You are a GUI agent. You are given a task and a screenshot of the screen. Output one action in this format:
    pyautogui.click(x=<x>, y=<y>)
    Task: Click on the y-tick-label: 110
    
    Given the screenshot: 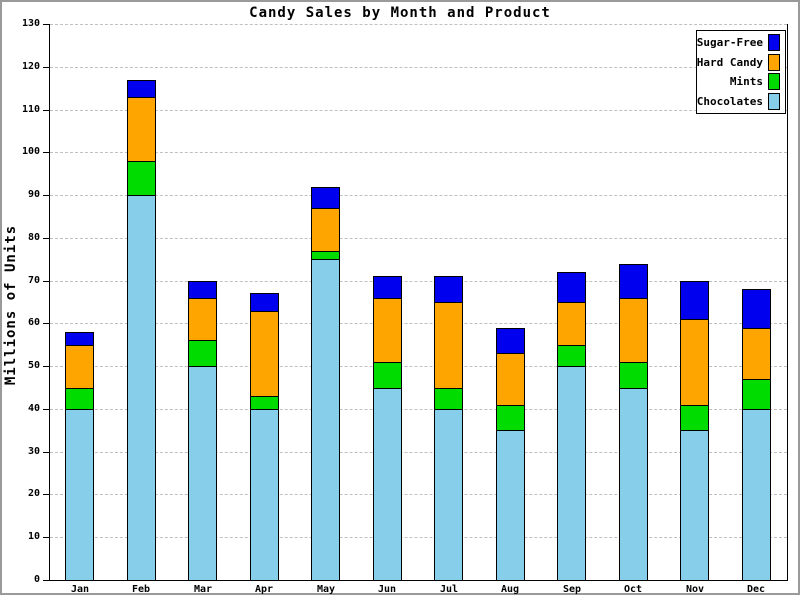 What is the action you would take?
    pyautogui.click(x=30, y=109)
    